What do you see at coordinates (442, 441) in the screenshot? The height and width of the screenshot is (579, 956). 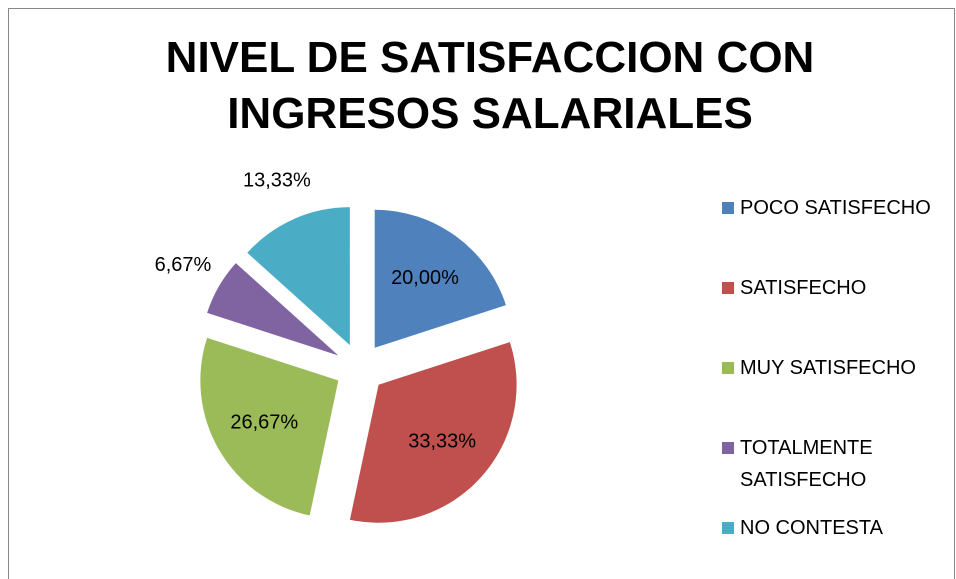 I see `data-label: 33,33%` at bounding box center [442, 441].